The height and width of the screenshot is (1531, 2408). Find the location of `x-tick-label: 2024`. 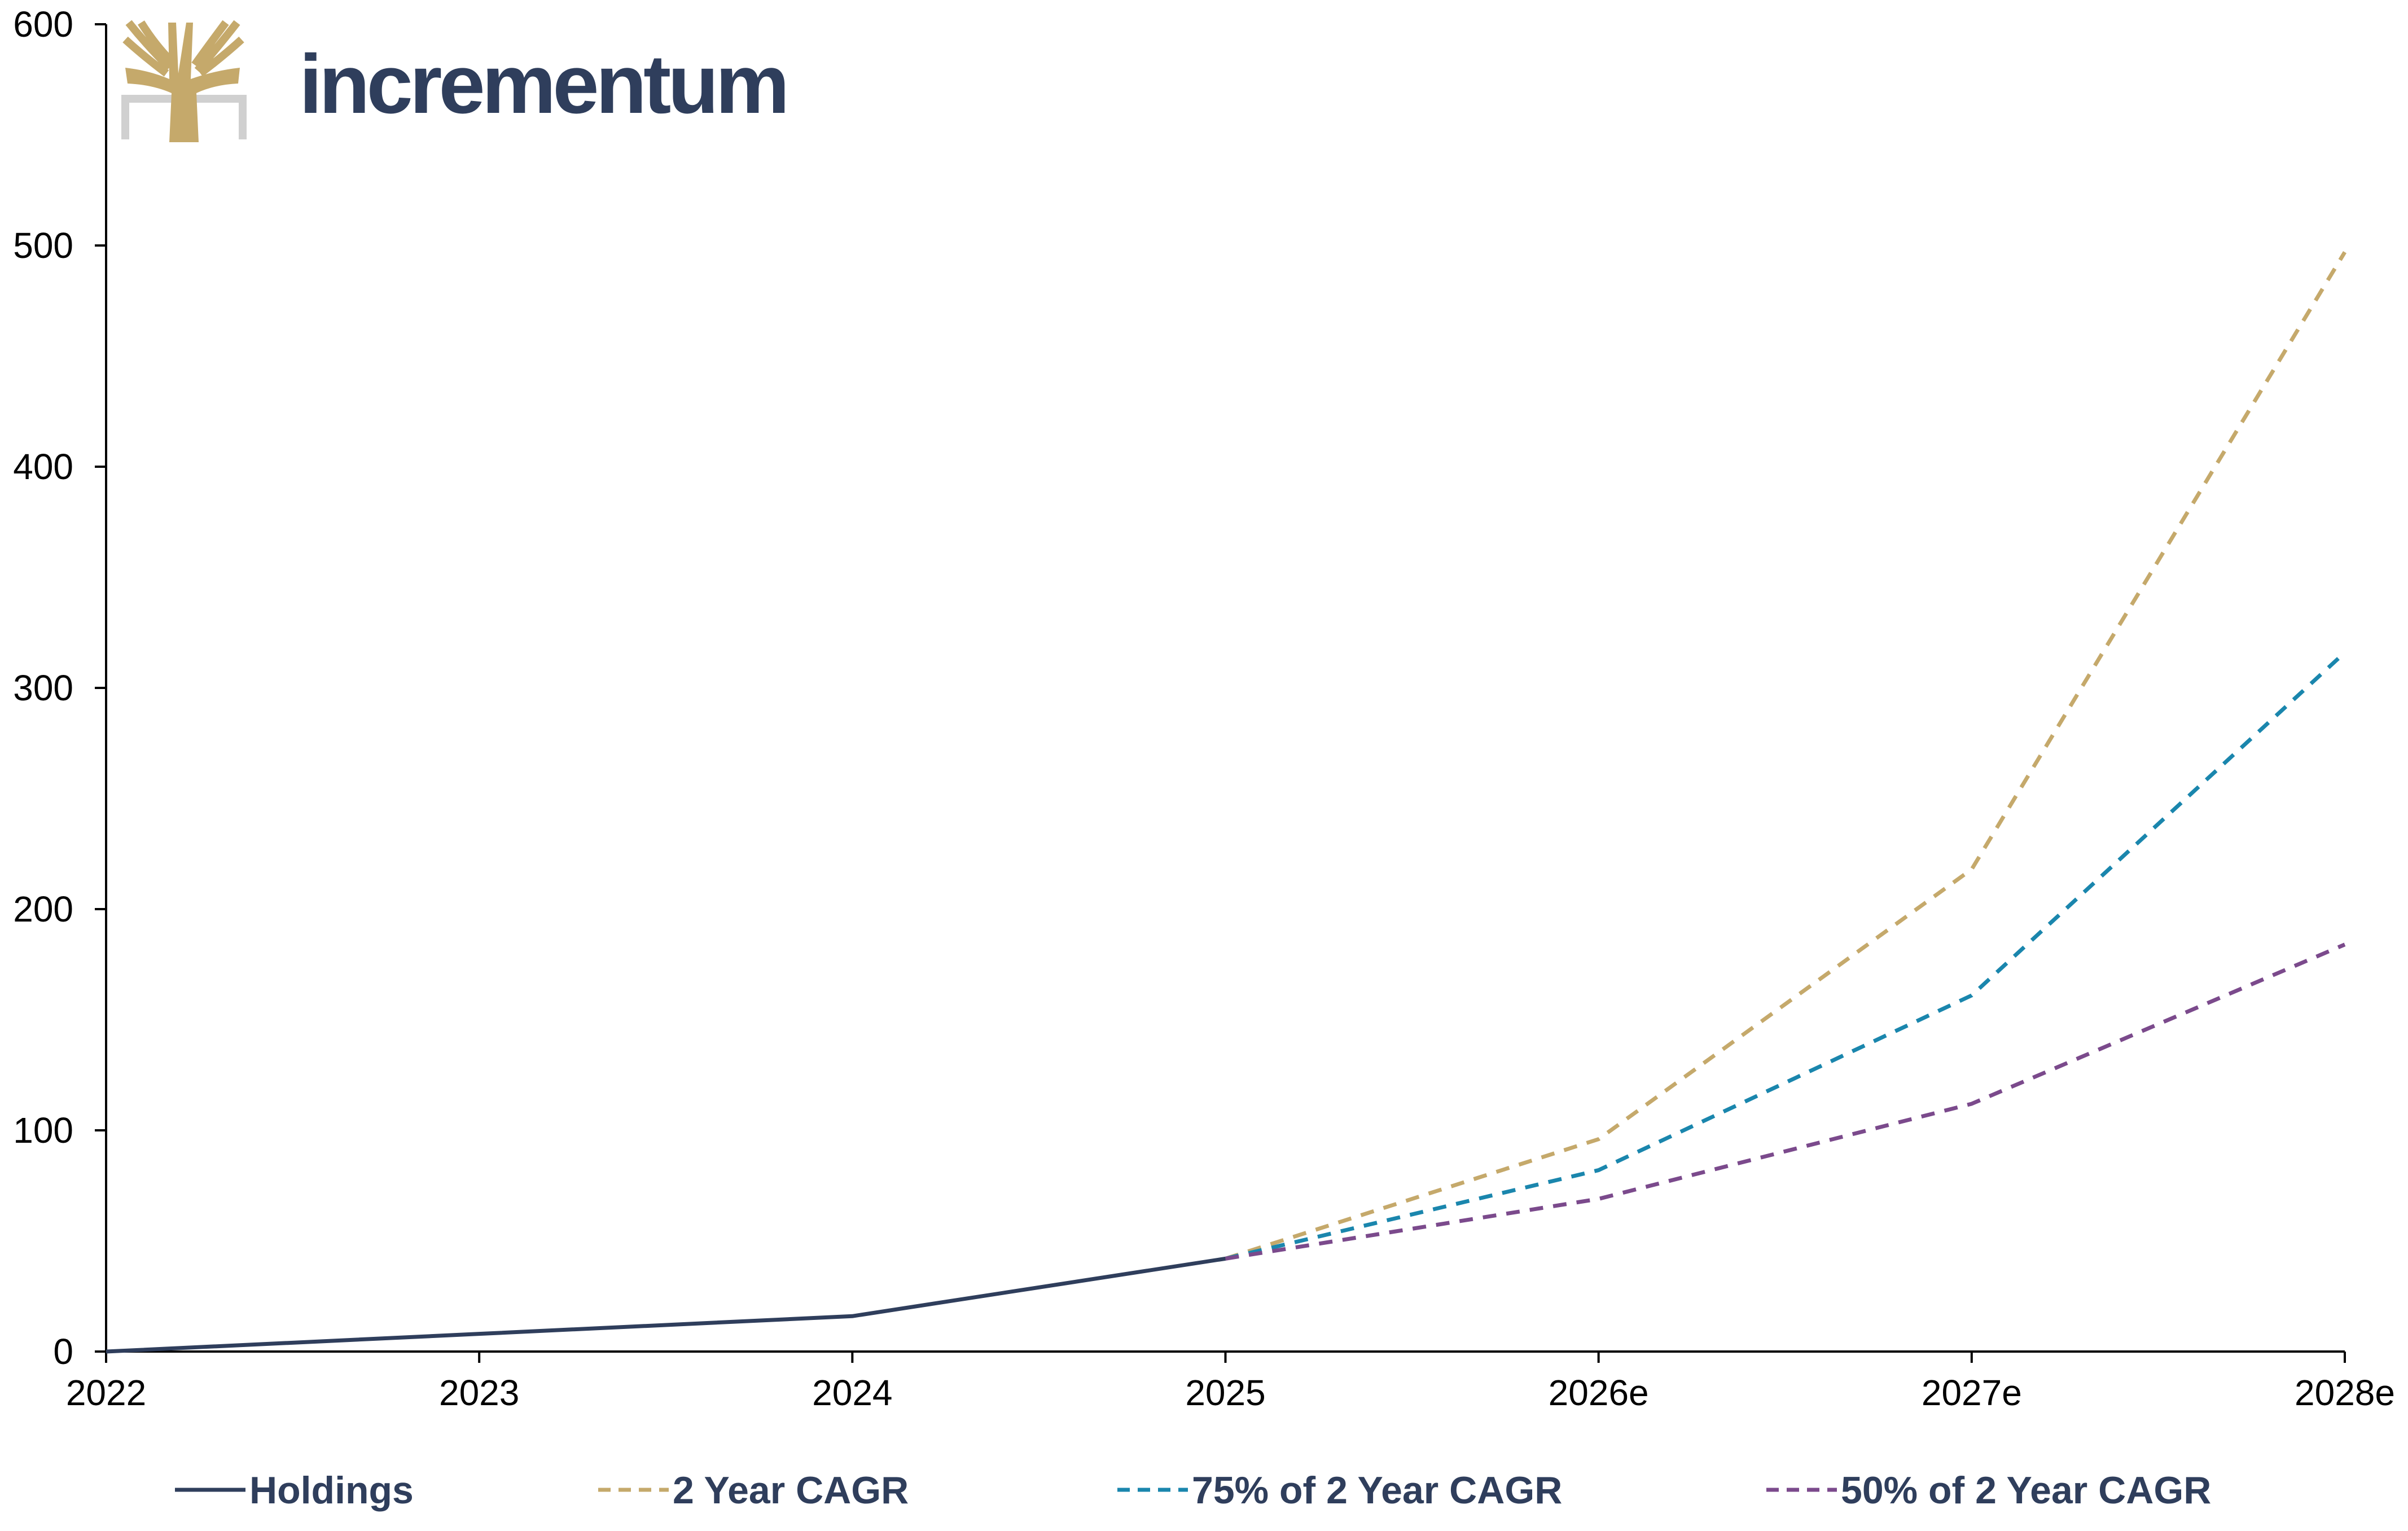

x-tick-label: 2024 is located at coordinates (852, 1393).